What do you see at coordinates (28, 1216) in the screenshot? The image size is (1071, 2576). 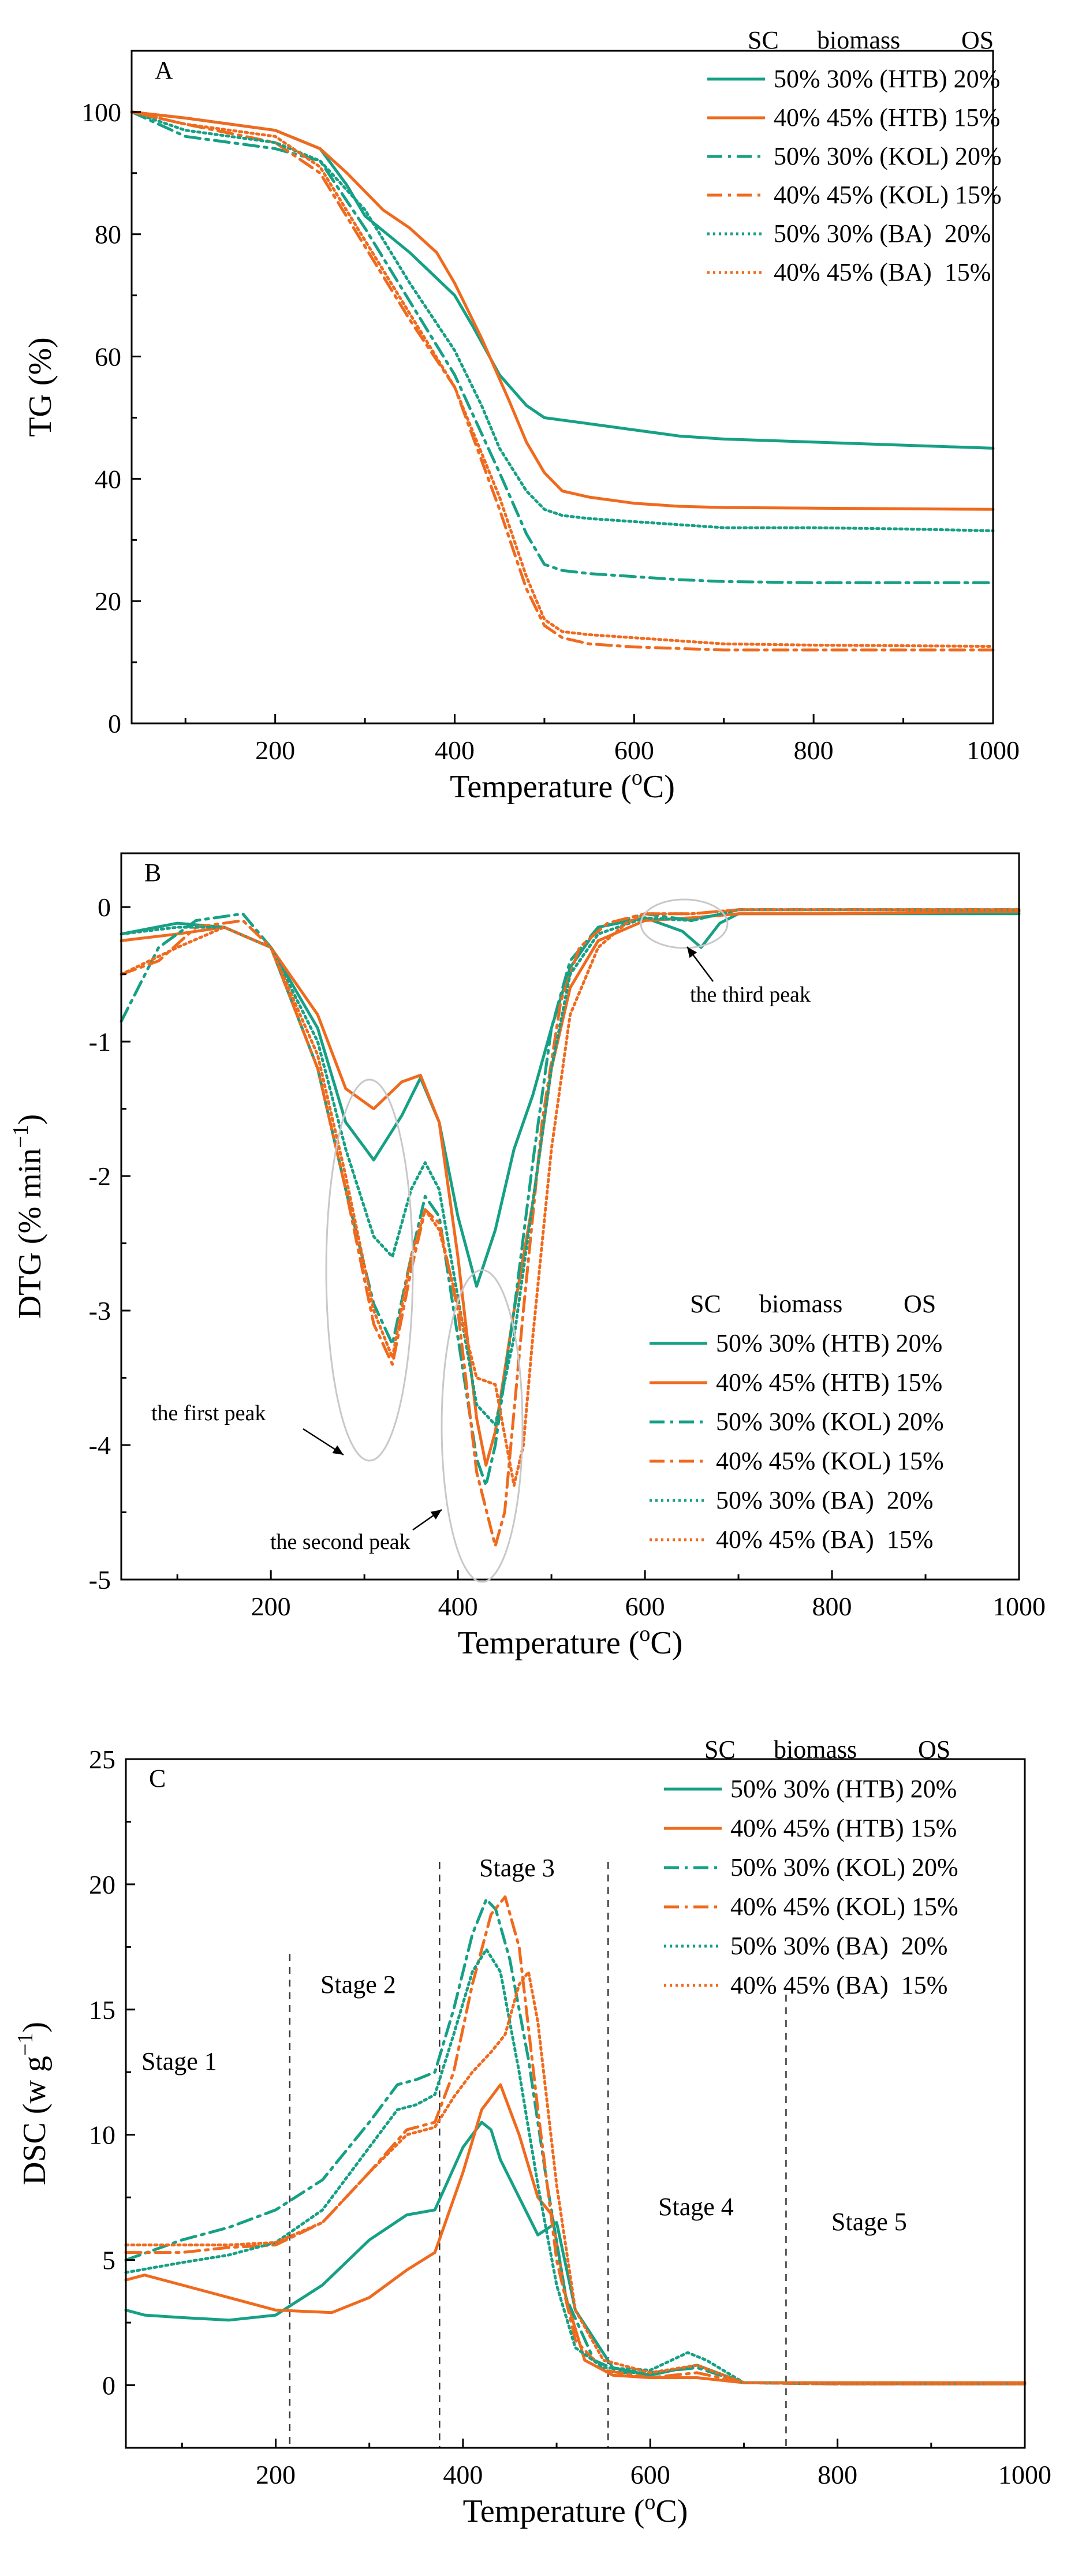 I see `y-axis-label: DTG (% min−1)` at bounding box center [28, 1216].